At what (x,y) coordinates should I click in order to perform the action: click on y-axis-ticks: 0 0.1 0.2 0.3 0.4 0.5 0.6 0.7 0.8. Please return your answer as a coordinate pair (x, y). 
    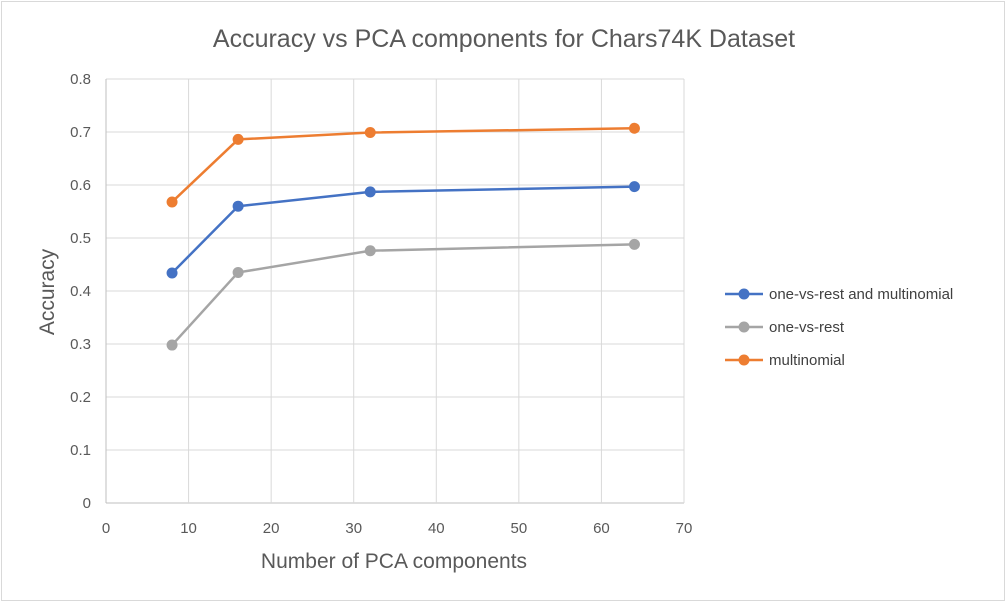
    Looking at the image, I should click on (80, 291).